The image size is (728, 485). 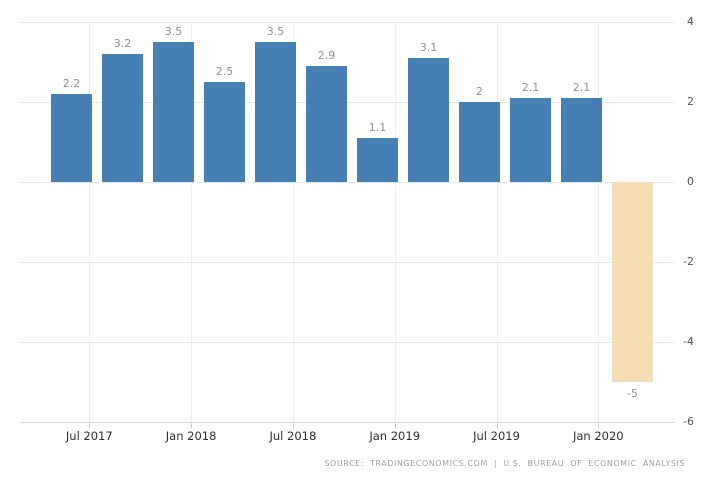 What do you see at coordinates (688, 421) in the screenshot?
I see `y-axis-label: -6` at bounding box center [688, 421].